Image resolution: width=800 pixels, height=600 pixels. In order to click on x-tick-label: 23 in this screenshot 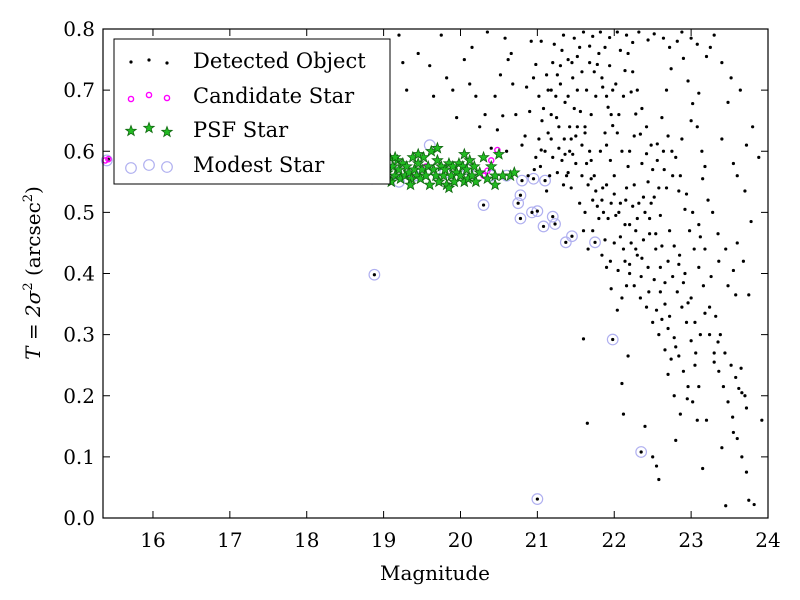, I will do `click(690, 540)`.